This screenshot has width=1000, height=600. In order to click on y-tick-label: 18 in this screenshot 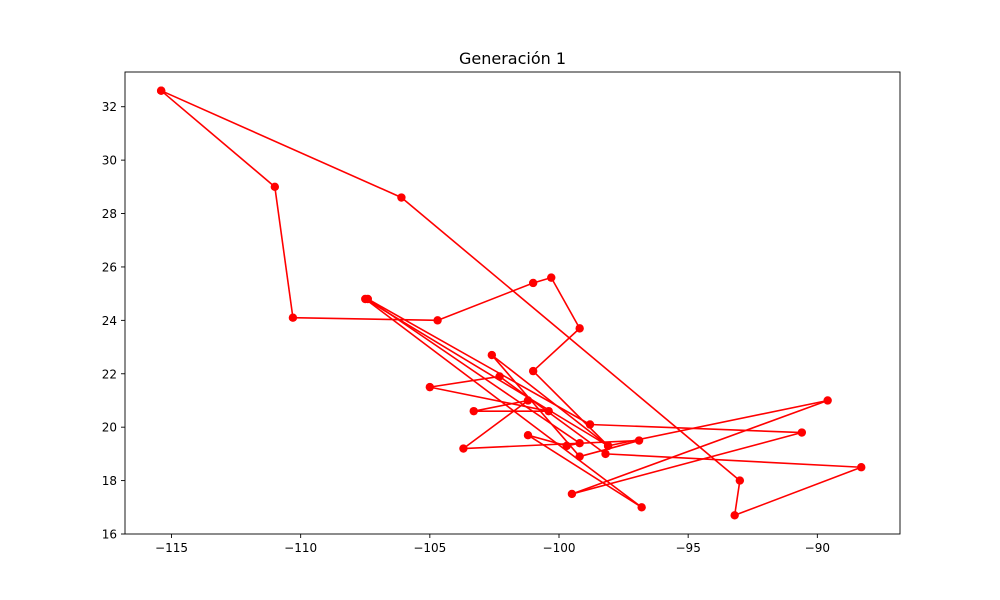, I will do `click(109, 481)`.